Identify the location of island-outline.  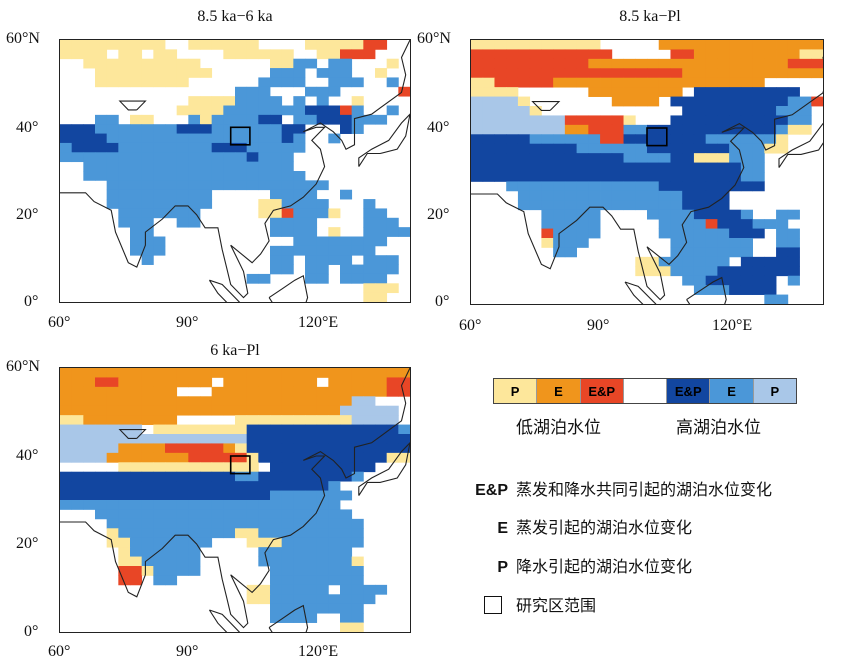
(800, 145).